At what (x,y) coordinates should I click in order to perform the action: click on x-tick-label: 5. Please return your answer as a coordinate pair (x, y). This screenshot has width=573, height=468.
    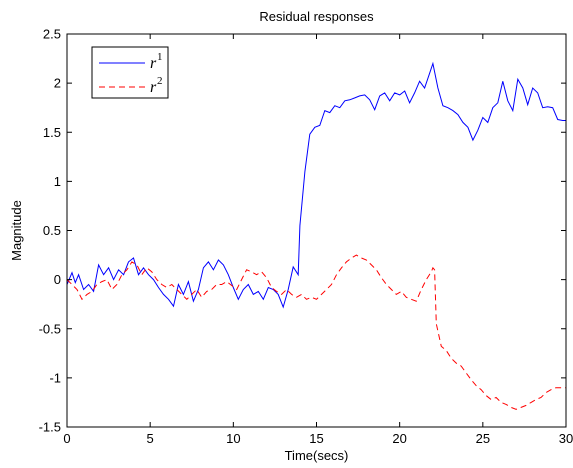
    Looking at the image, I should click on (150, 438).